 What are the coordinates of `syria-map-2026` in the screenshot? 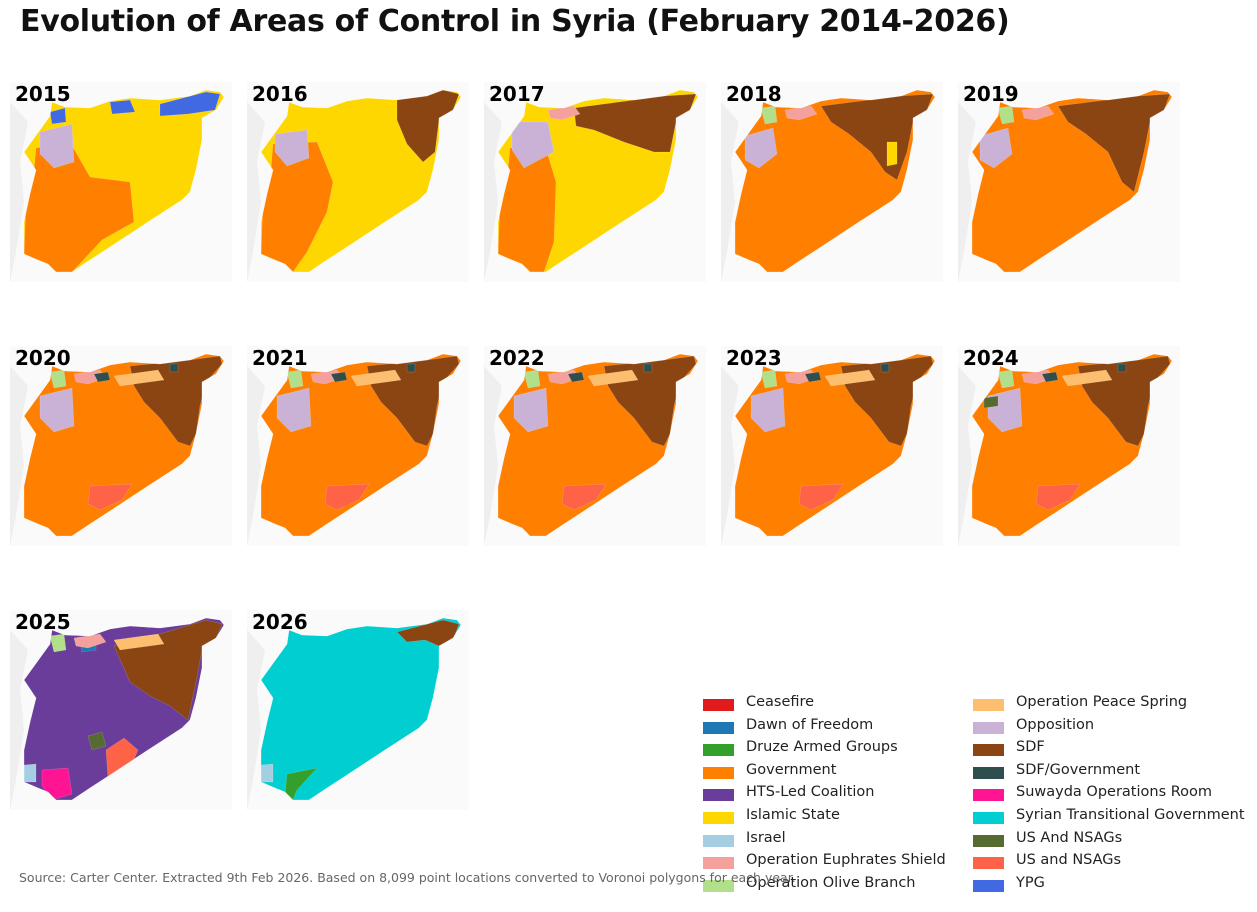 It's located at (358, 710).